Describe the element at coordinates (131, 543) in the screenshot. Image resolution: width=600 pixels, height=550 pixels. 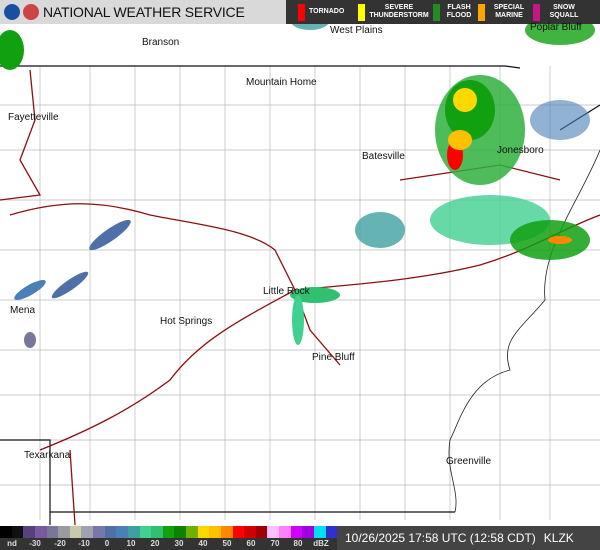
I see `legend-label: 10` at that location.